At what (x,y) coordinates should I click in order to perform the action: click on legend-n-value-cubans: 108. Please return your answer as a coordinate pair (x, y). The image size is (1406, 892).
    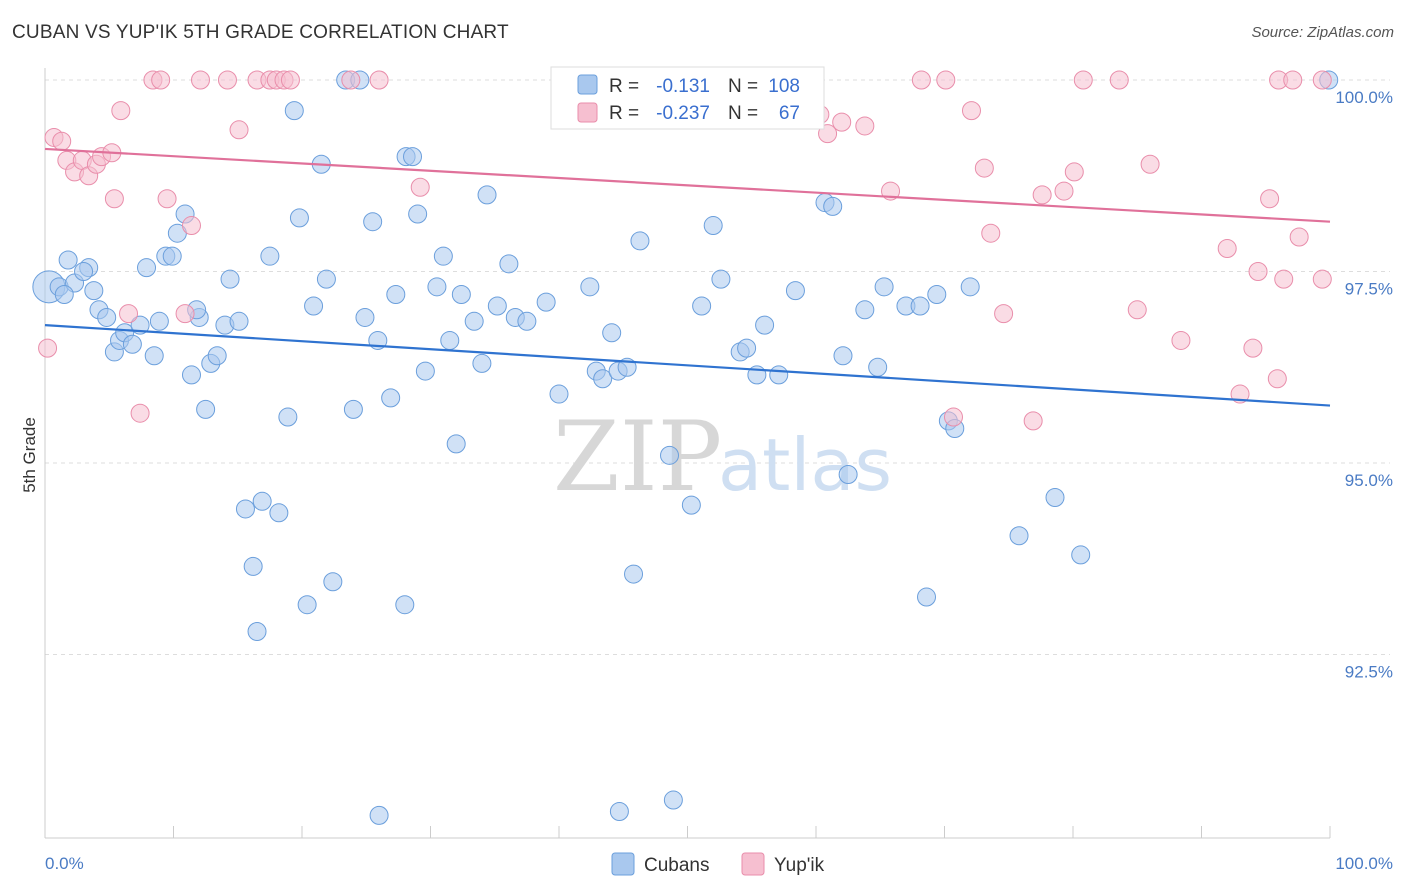
    Looking at the image, I should click on (784, 86).